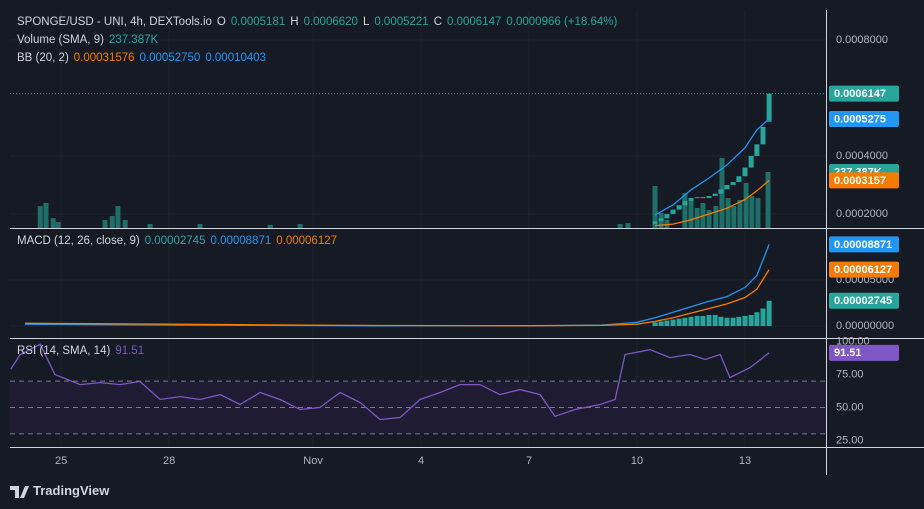  Describe the element at coordinates (330, 22) in the screenshot. I see `legend-item: 0.0006620` at that location.